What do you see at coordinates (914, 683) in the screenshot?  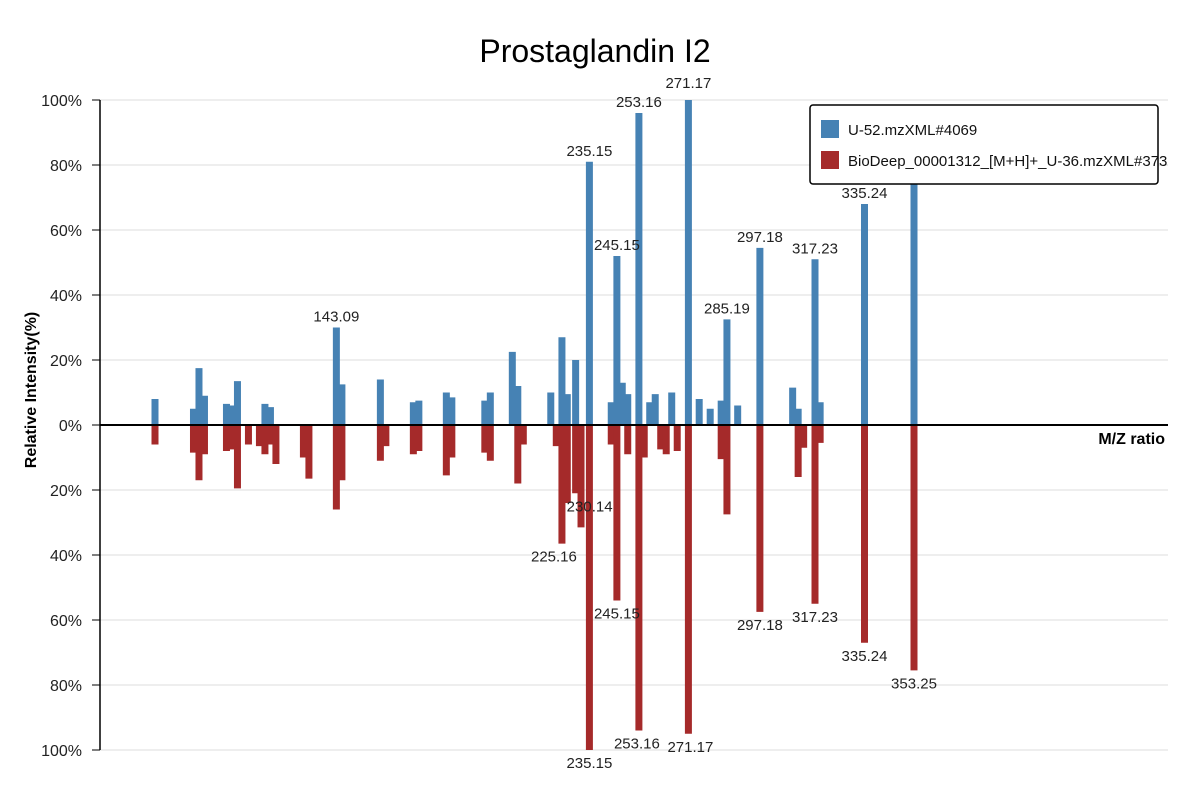 I see `peak-label-bottom: 353.25` at bounding box center [914, 683].